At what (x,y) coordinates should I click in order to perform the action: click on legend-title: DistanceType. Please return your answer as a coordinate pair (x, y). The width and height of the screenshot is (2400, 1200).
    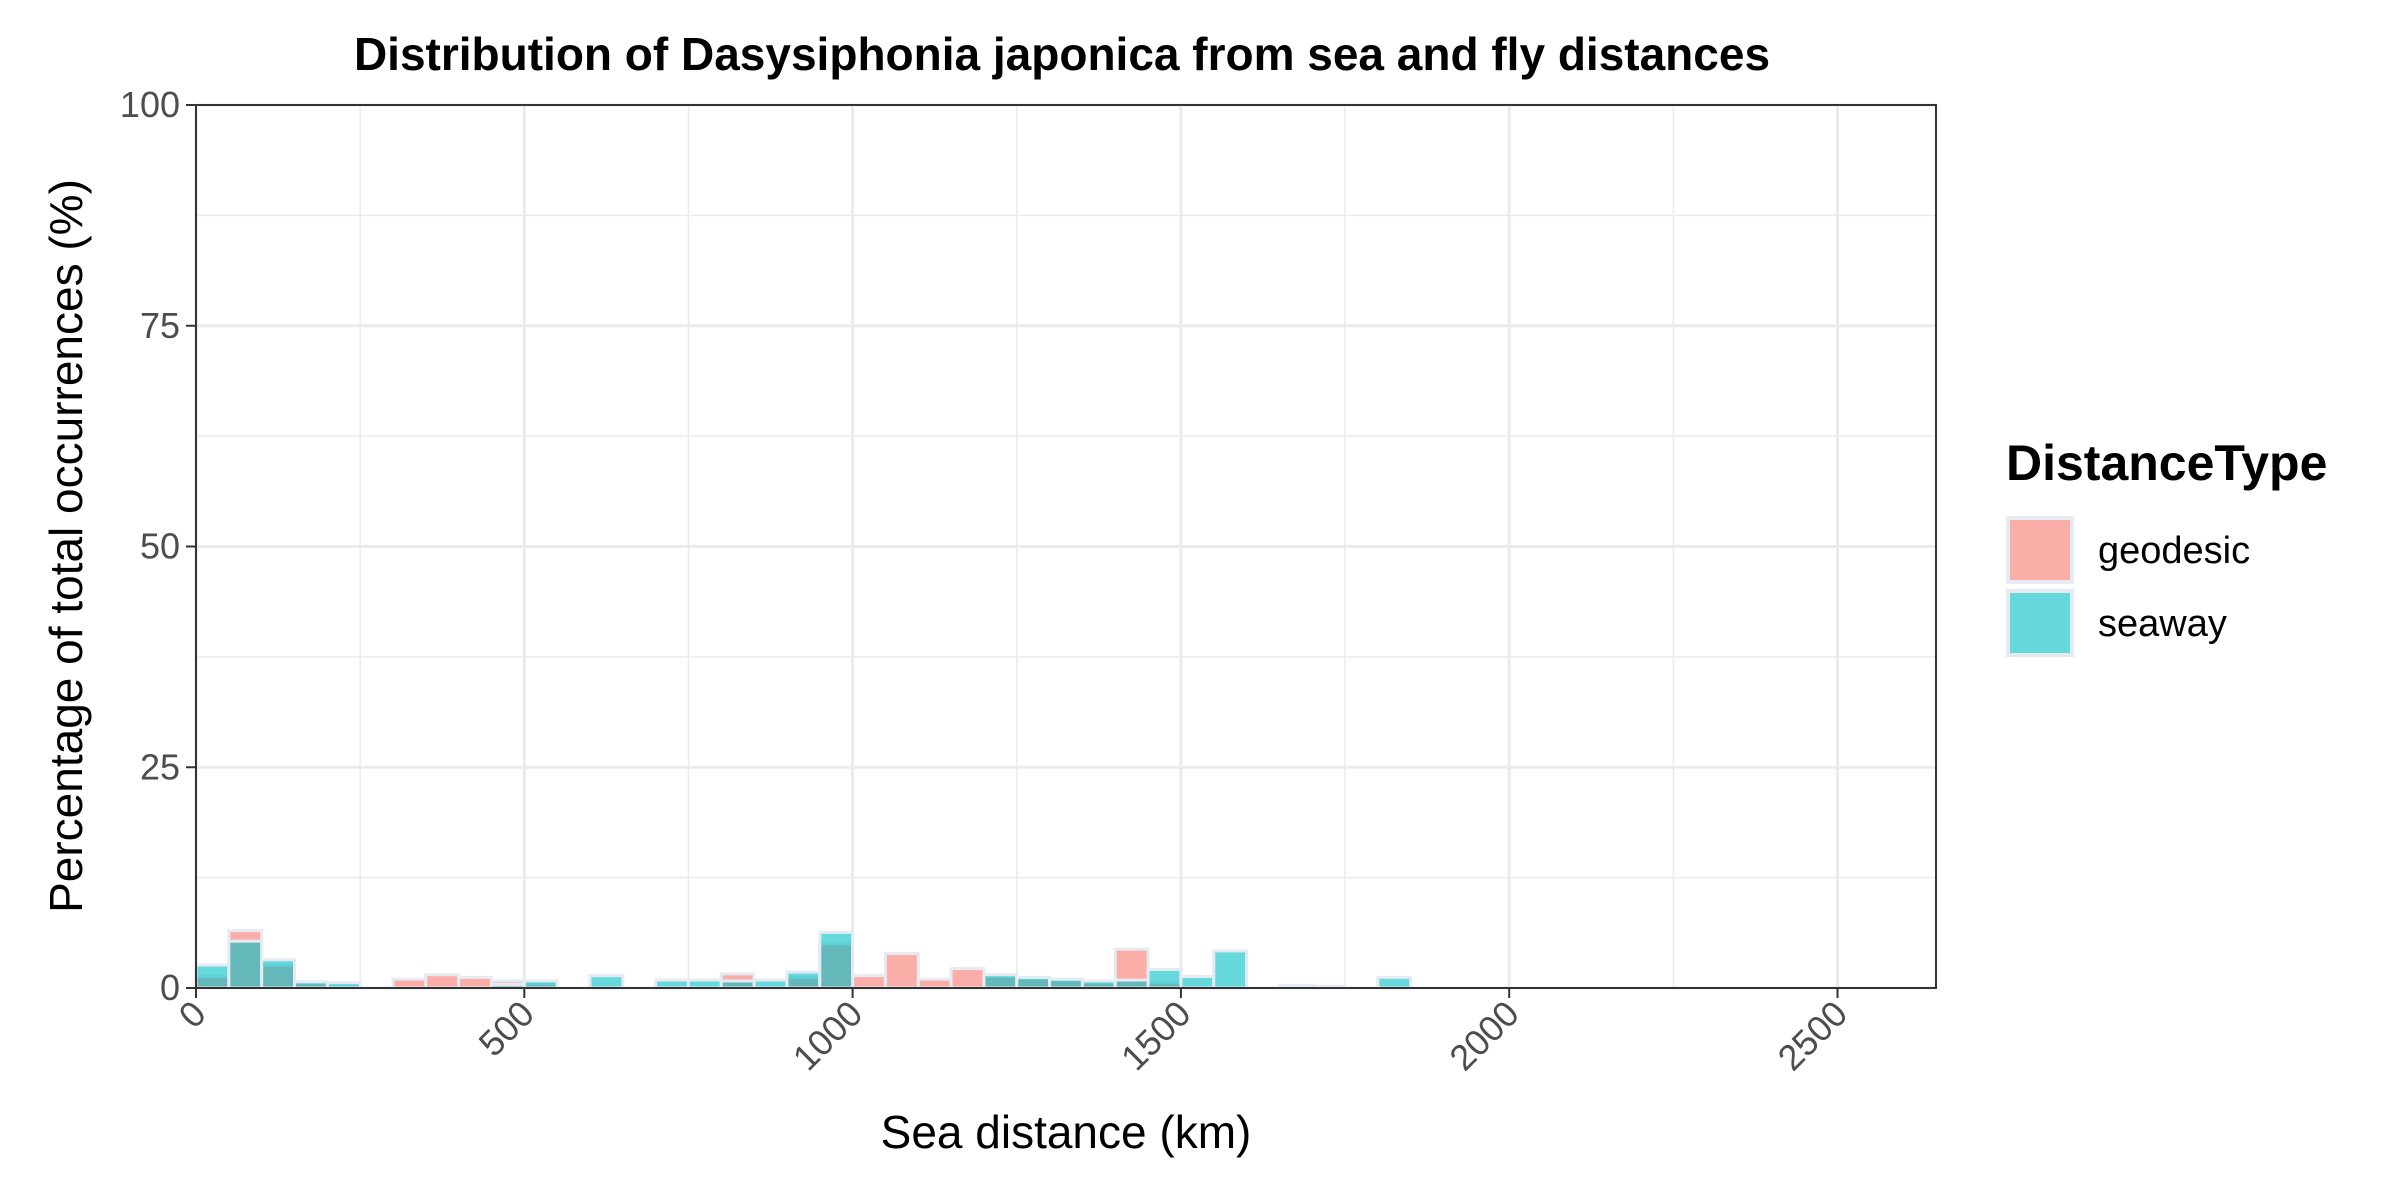
    Looking at the image, I should click on (2166, 463).